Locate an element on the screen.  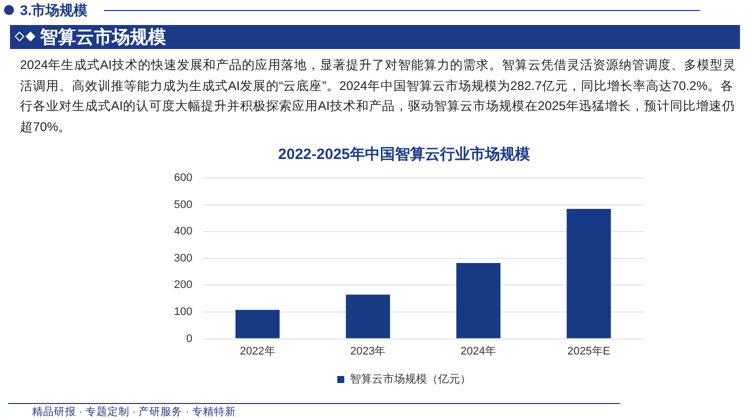
x-tick-label: 2023年 is located at coordinates (368, 351).